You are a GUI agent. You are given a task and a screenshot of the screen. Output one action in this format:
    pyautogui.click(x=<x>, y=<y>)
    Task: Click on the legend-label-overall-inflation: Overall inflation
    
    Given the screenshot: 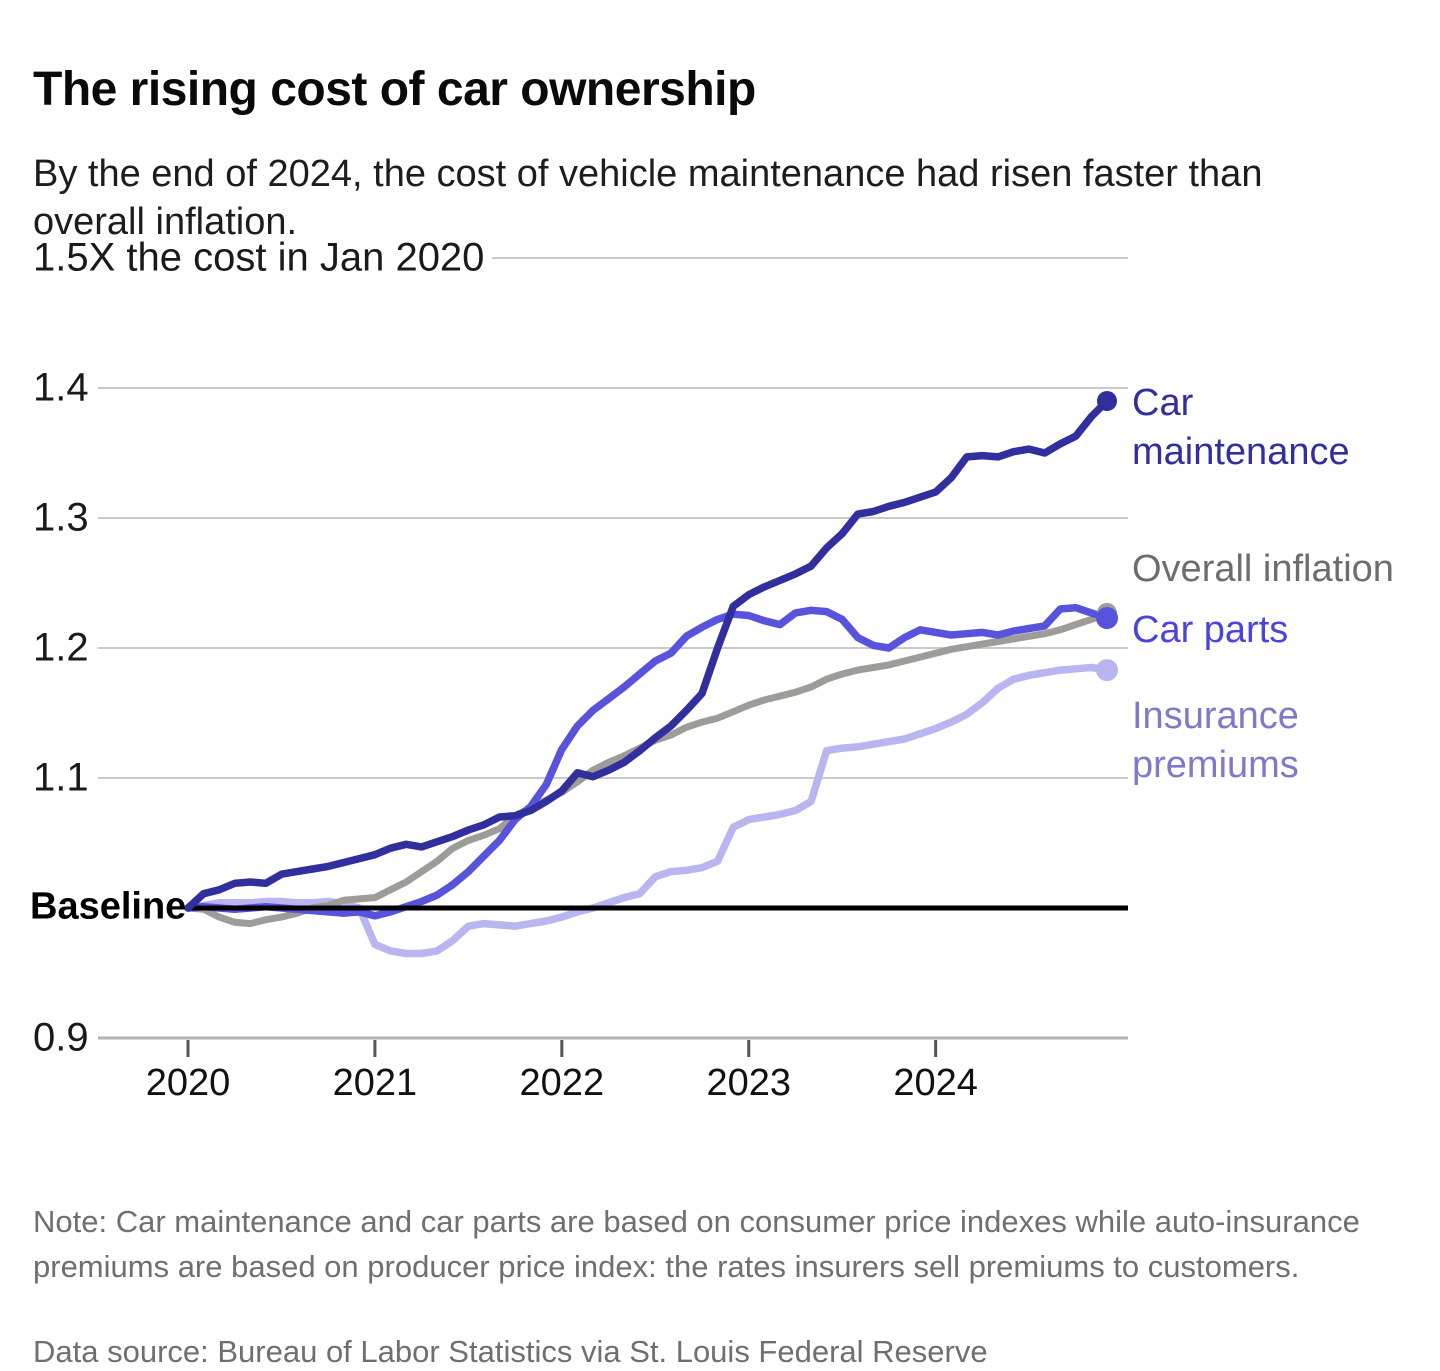 What is the action you would take?
    pyautogui.click(x=1263, y=569)
    